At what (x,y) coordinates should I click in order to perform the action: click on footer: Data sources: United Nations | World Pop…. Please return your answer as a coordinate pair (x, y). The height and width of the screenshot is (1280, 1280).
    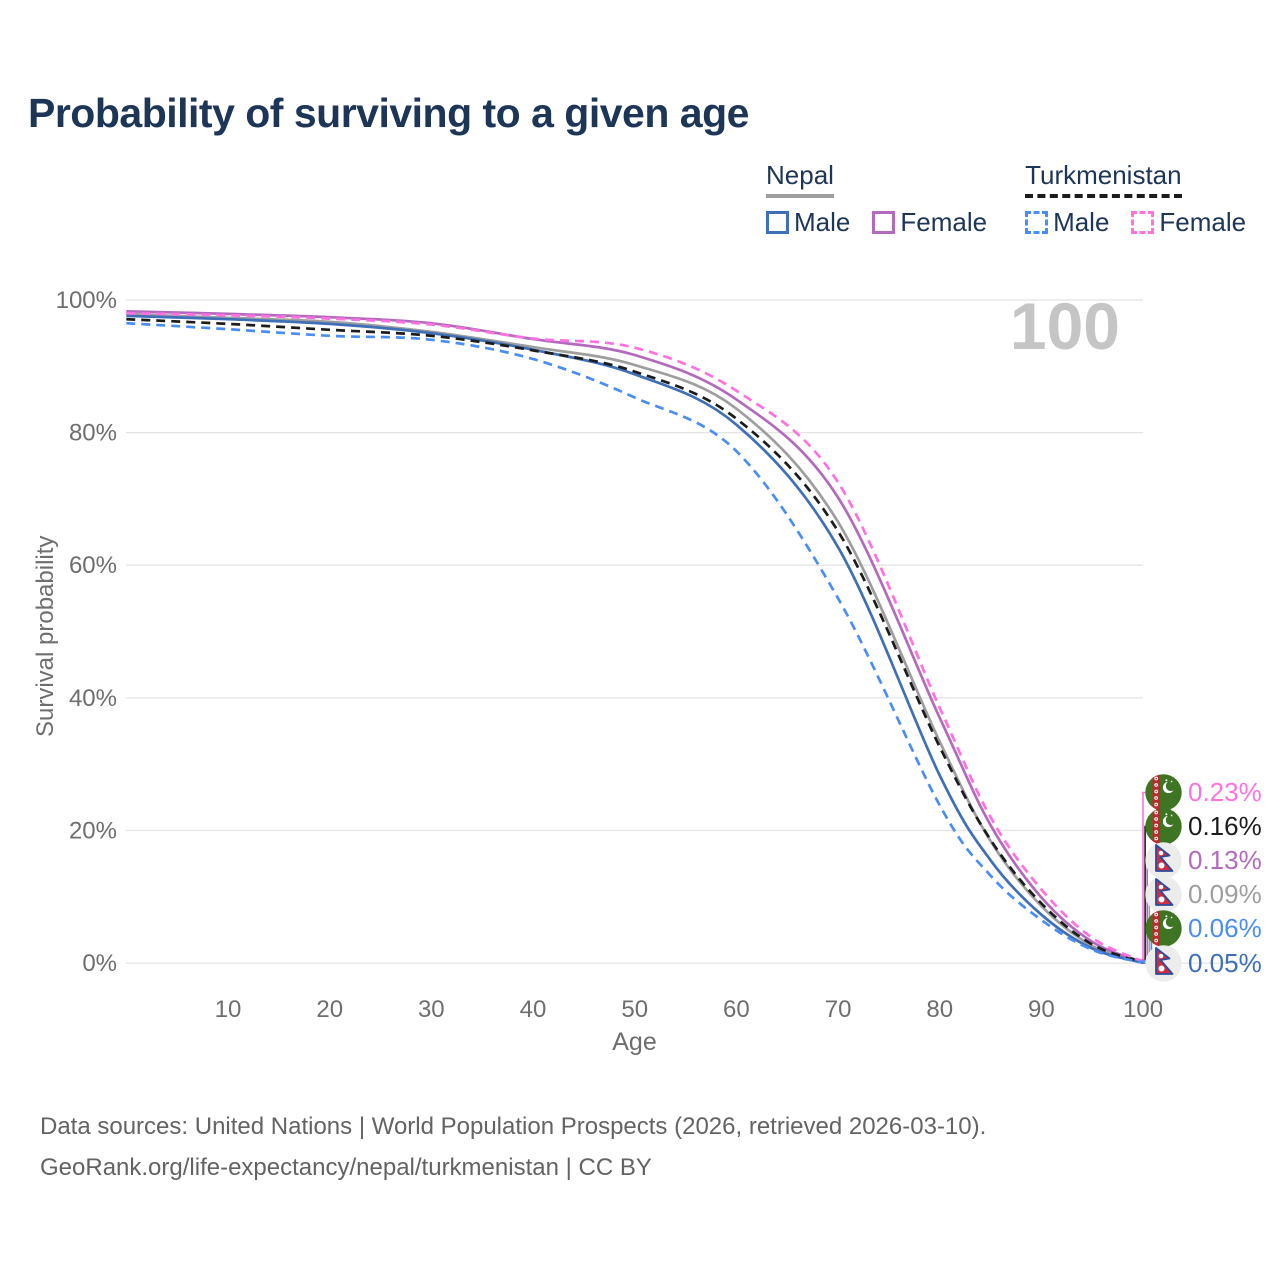
    Looking at the image, I should click on (513, 1147).